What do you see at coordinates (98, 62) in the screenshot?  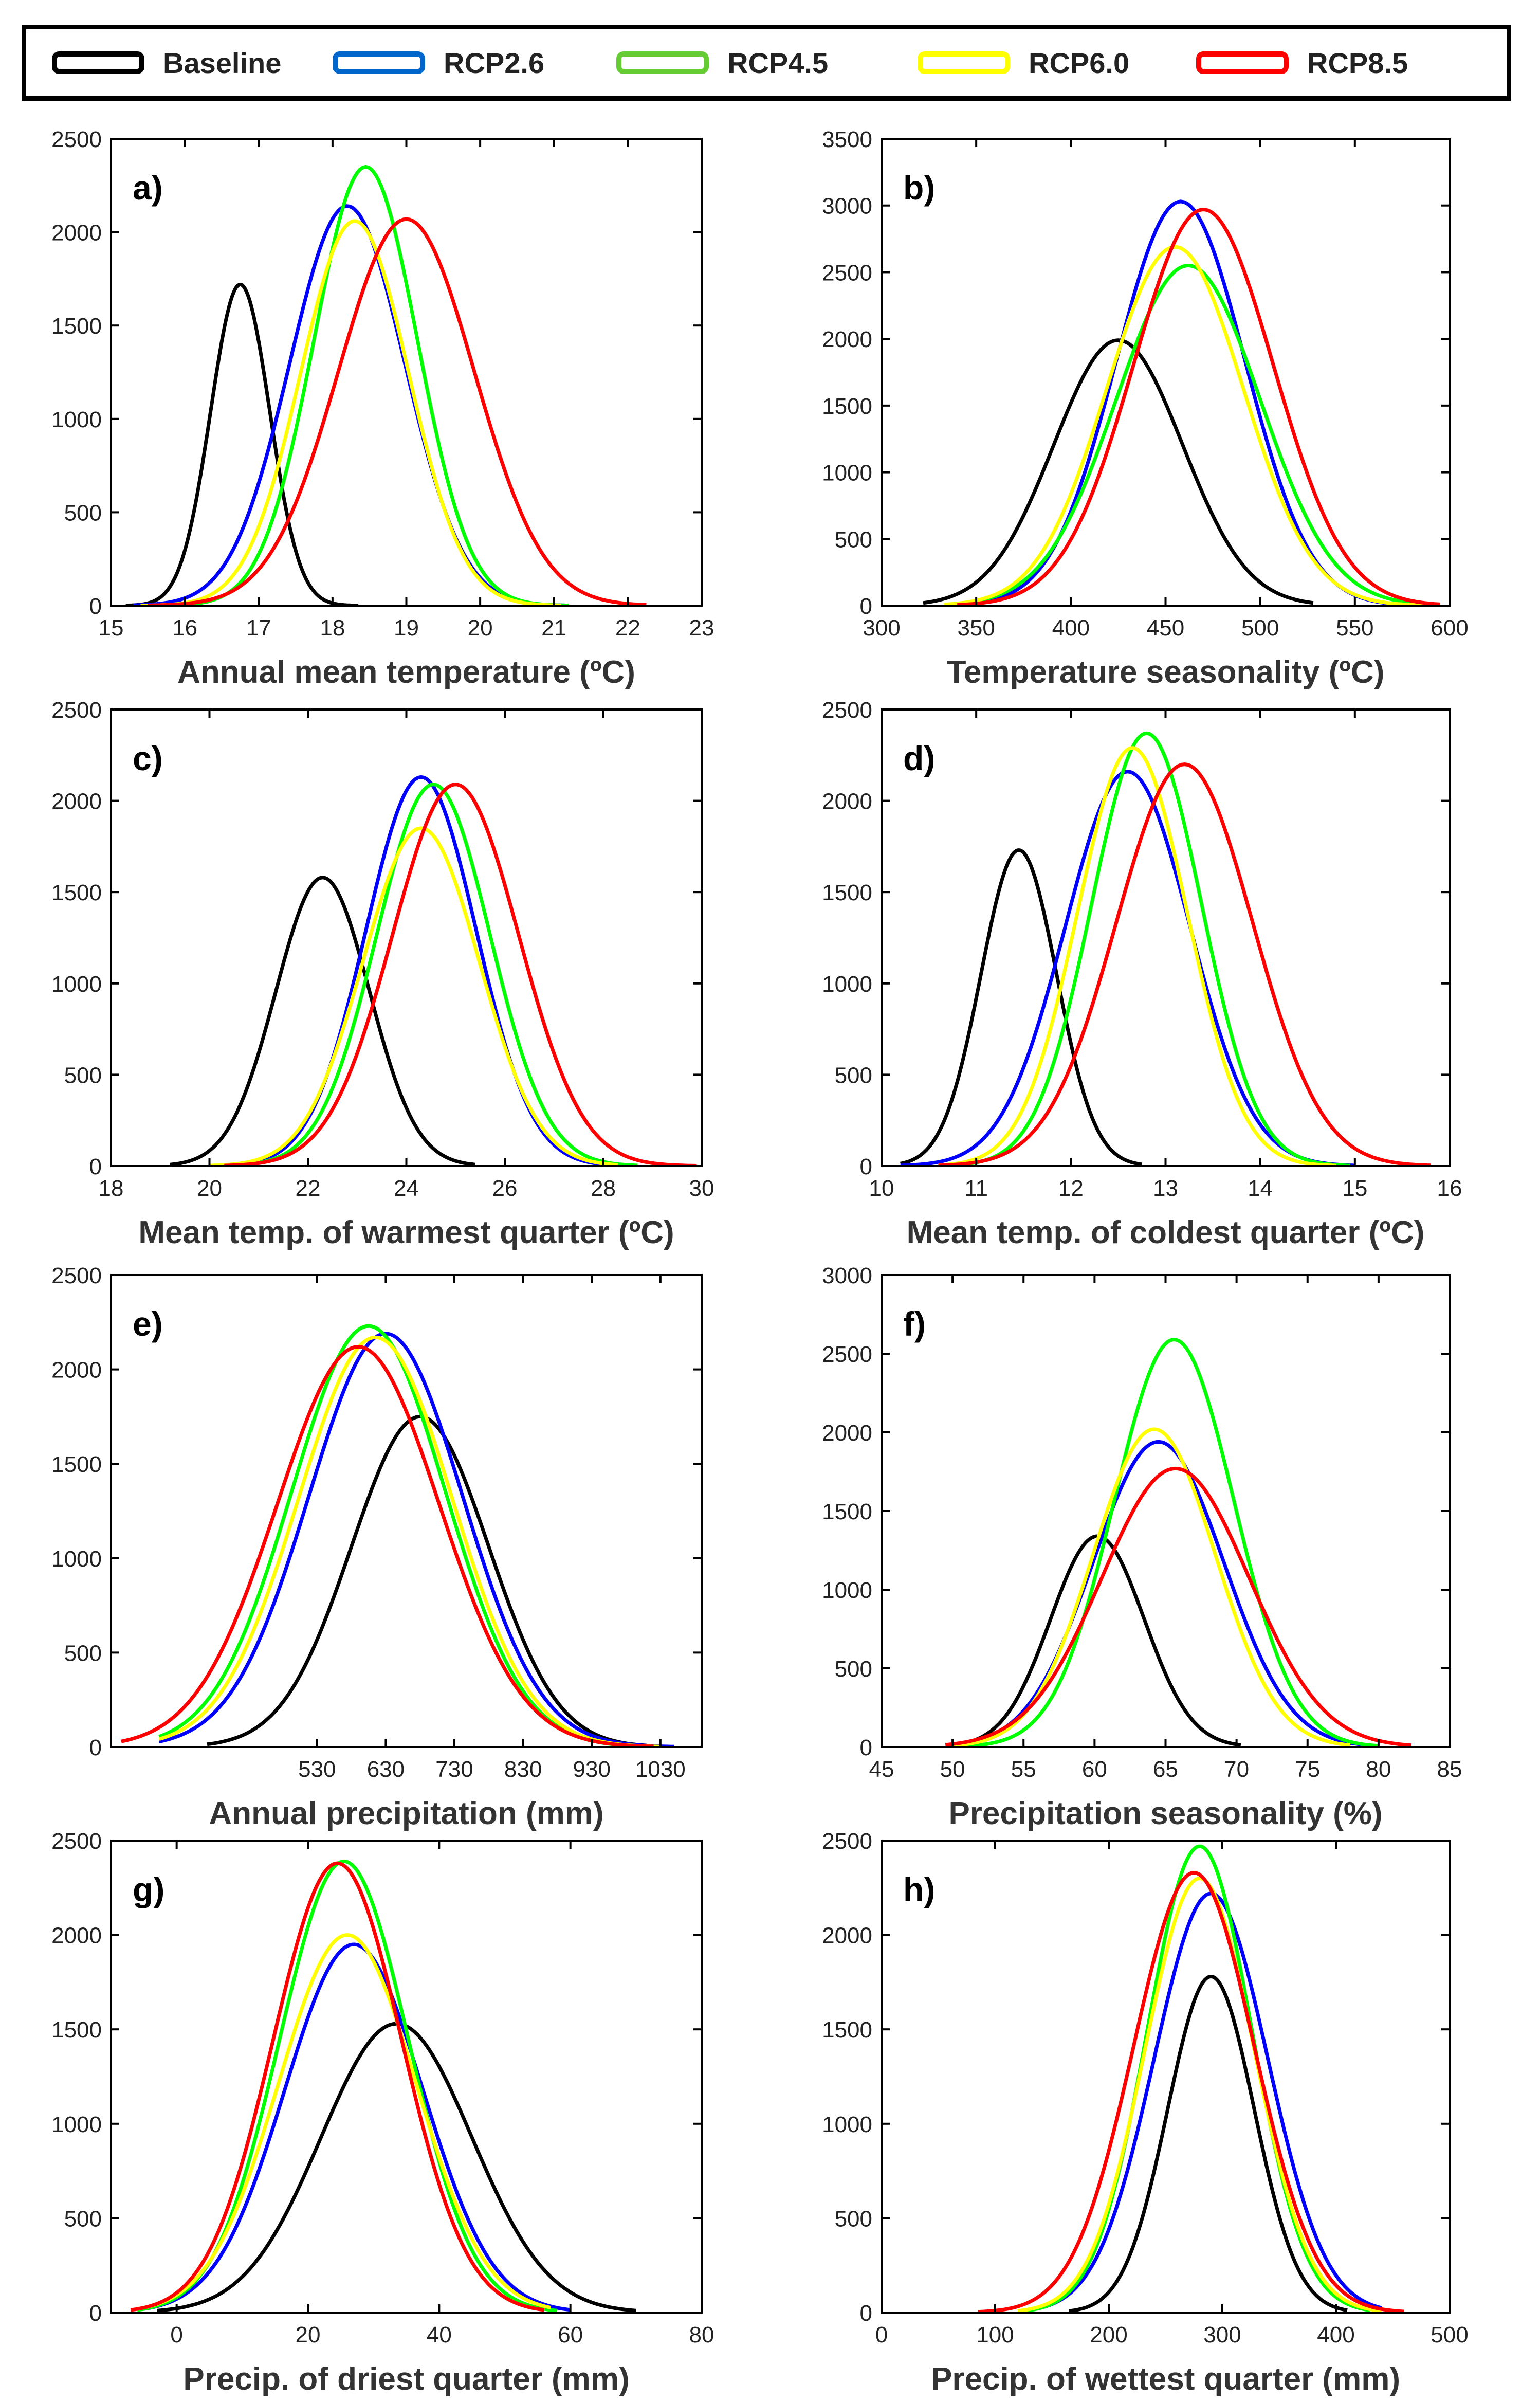 I see `legend-swatch-baseline` at bounding box center [98, 62].